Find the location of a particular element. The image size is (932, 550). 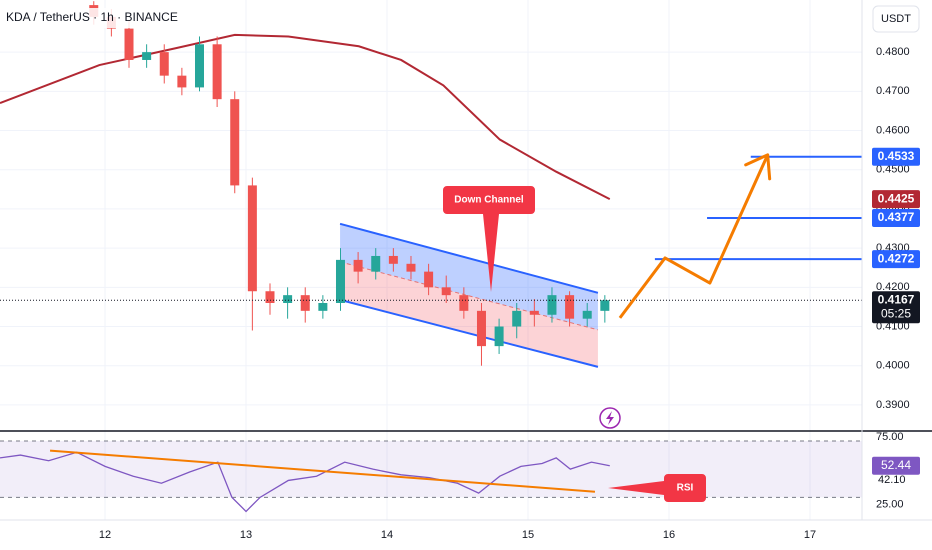

level-label: 0.4533 is located at coordinates (896, 156).